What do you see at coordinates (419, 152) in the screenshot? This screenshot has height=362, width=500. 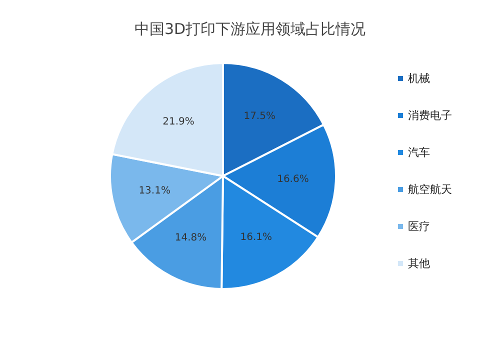 I see `legend-label: 汽车` at bounding box center [419, 152].